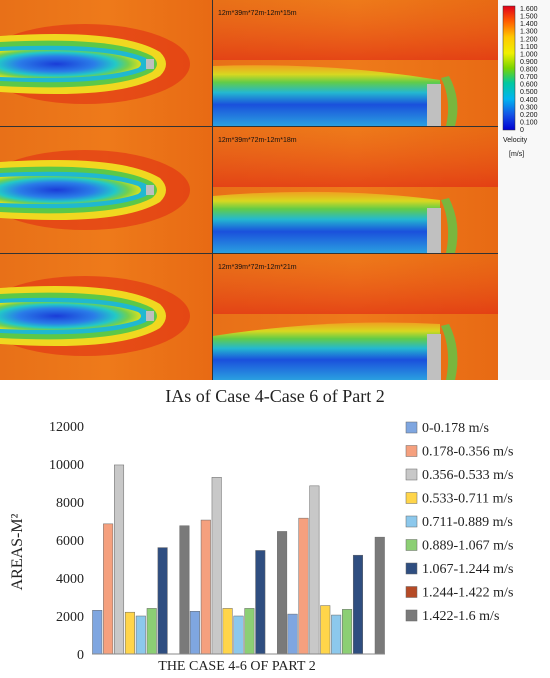  I want to click on colorbar-tick-label: 1.200, so click(529, 39).